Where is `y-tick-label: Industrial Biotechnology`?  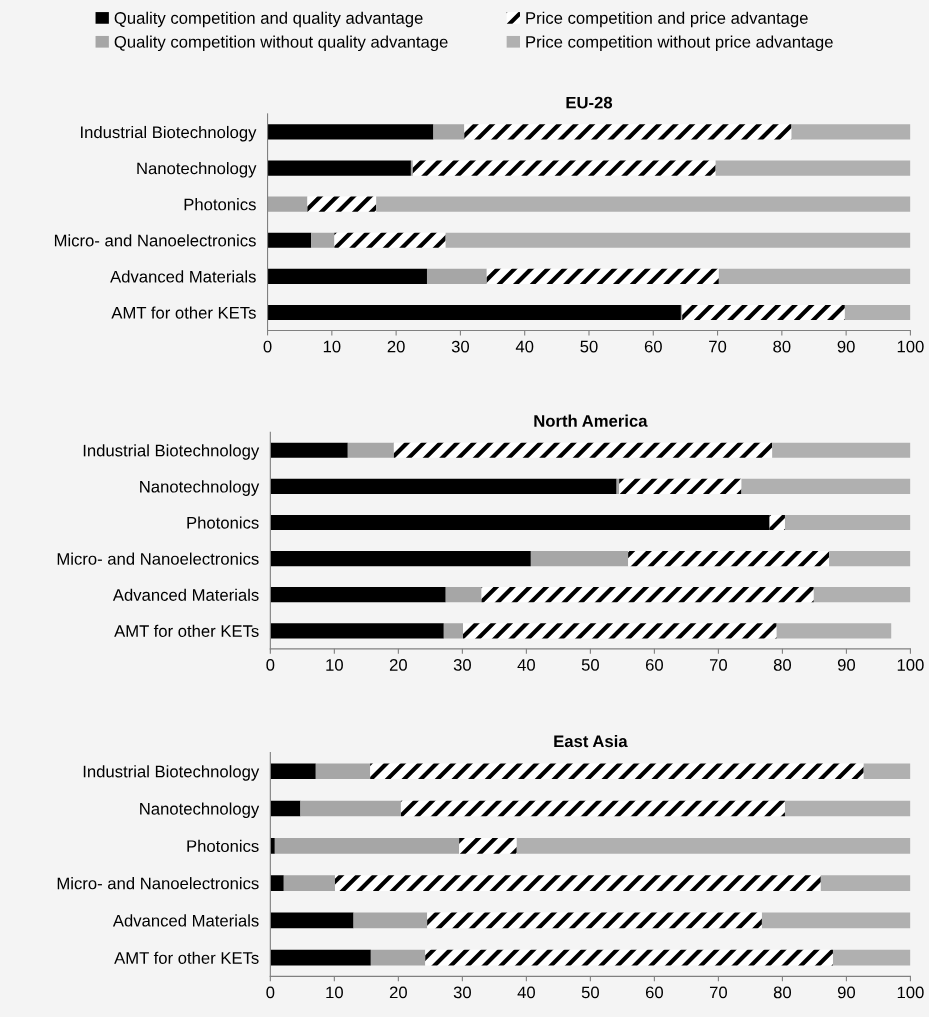 y-tick-label: Industrial Biotechnology is located at coordinates (171, 452).